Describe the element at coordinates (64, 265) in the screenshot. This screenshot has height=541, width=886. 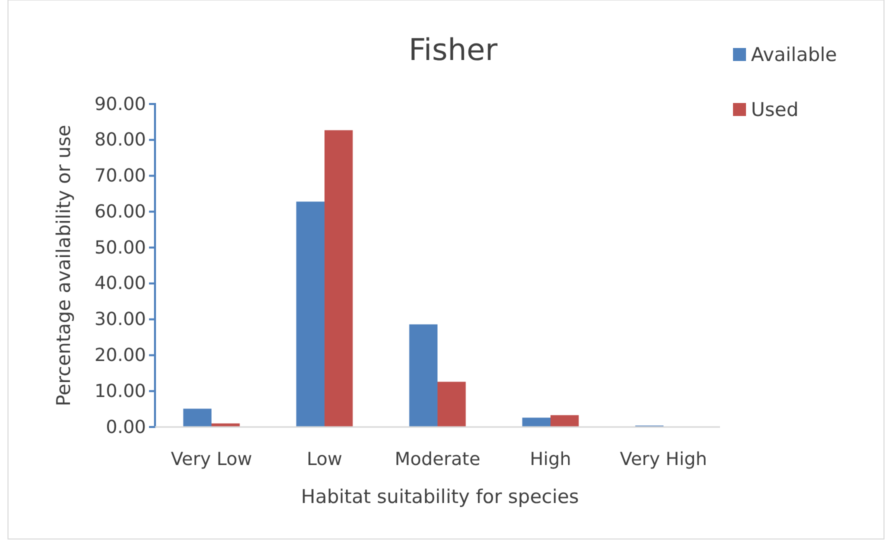
I see `y-axis-title: Percentage availability or use` at that location.